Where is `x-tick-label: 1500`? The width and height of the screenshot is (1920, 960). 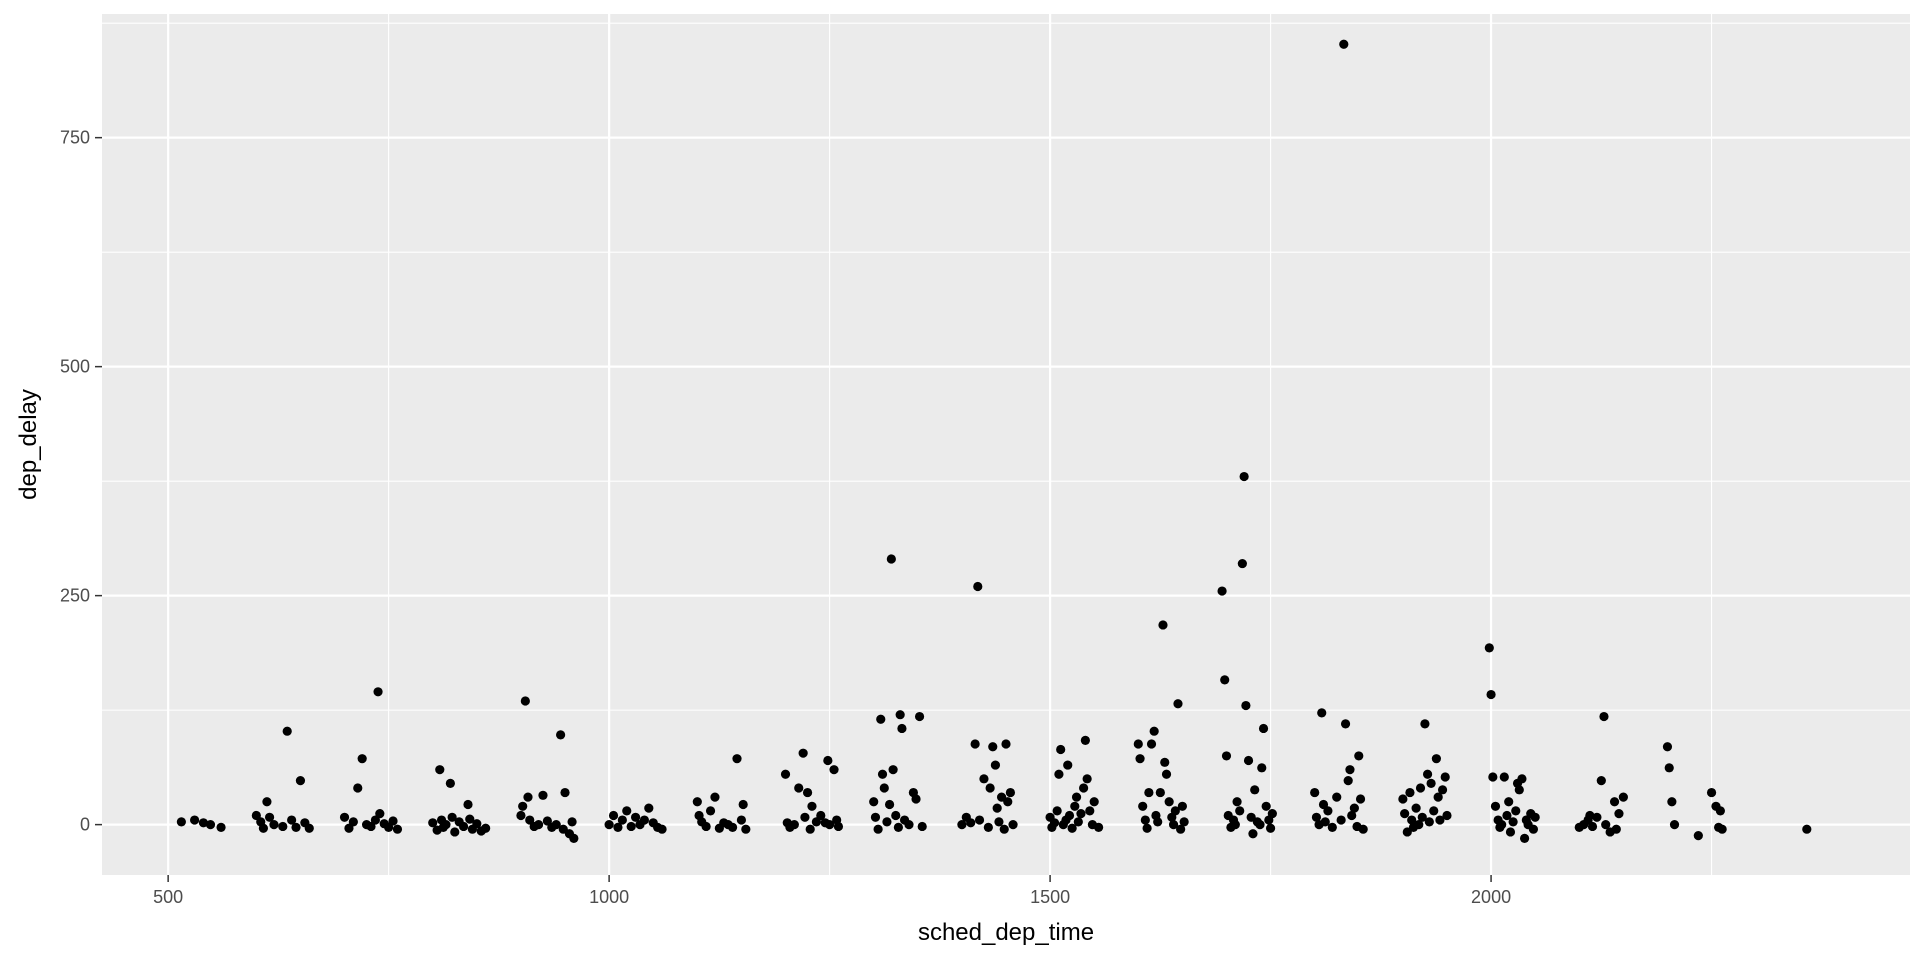 x-tick-label: 1500 is located at coordinates (1050, 897).